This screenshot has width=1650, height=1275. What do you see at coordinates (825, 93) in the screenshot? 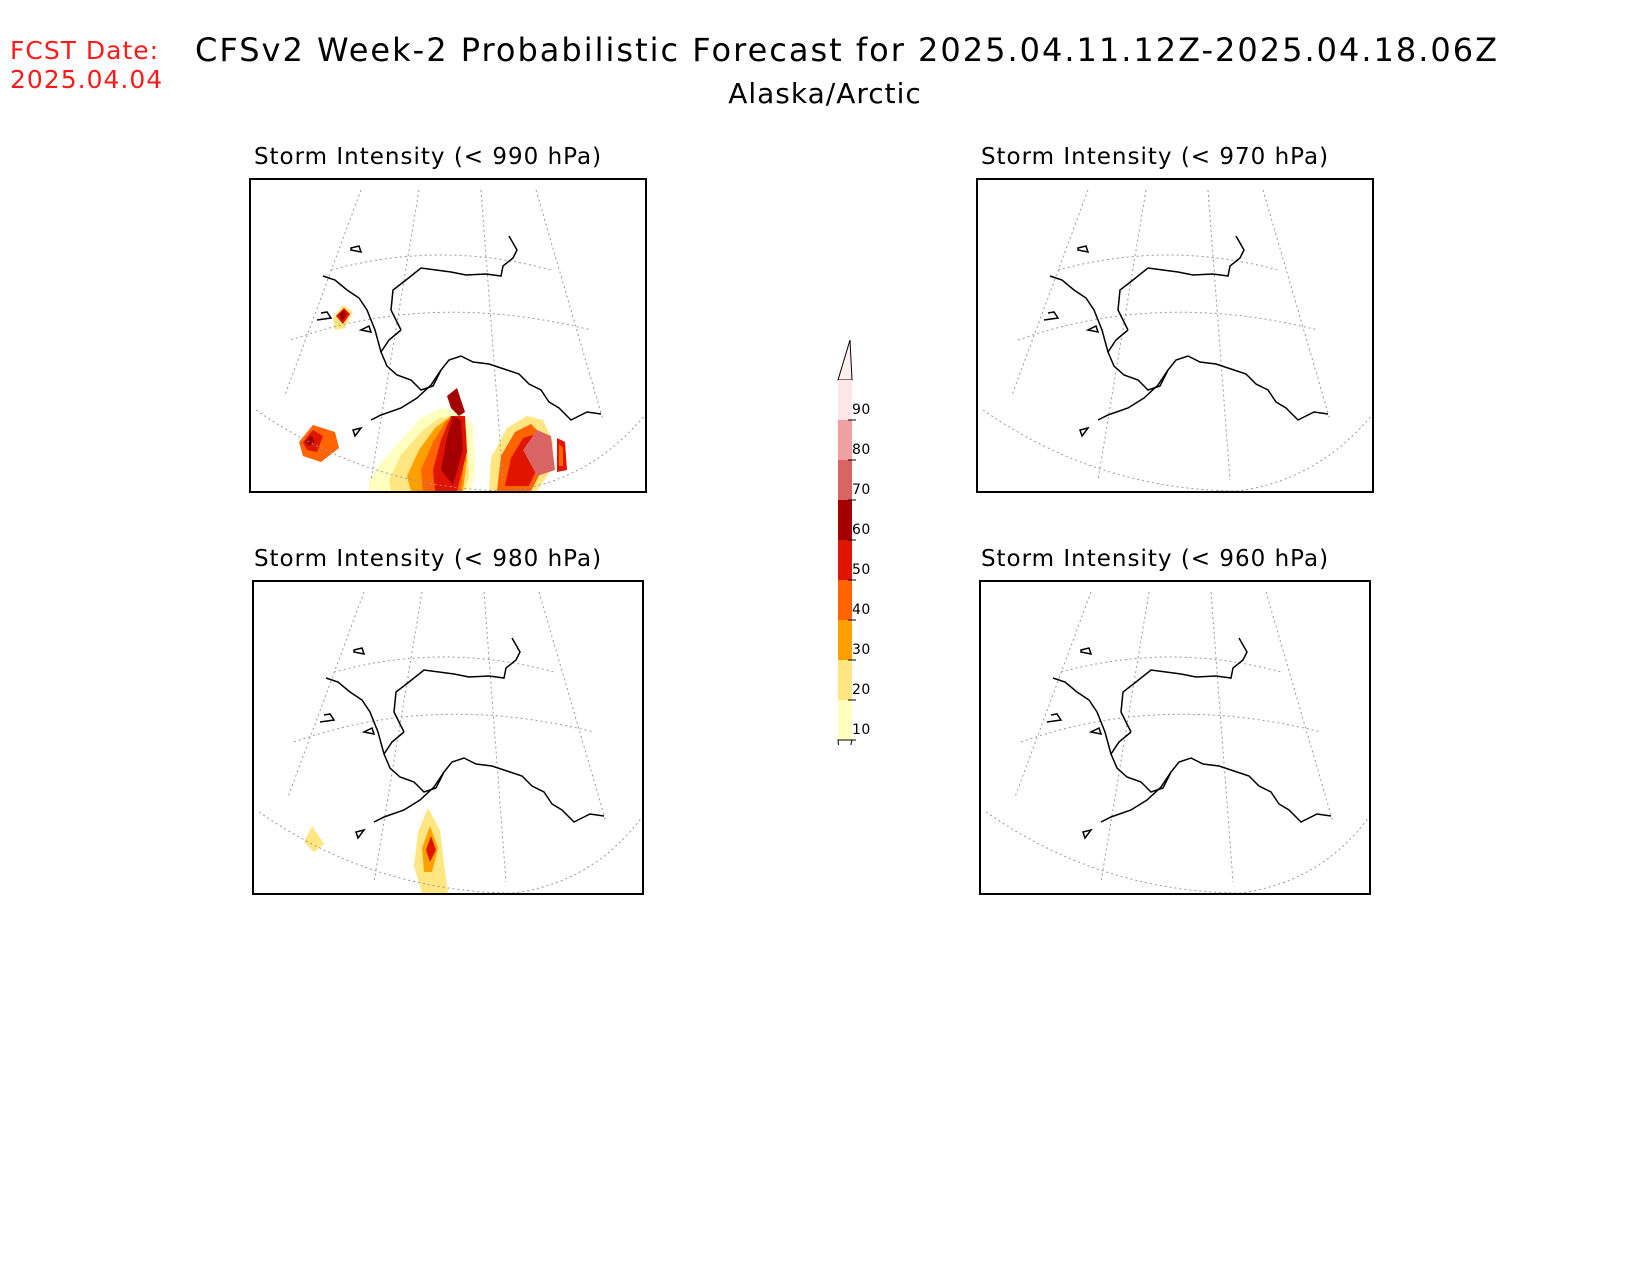
I see `region-subtitle: Alaska/Arctic` at bounding box center [825, 93].